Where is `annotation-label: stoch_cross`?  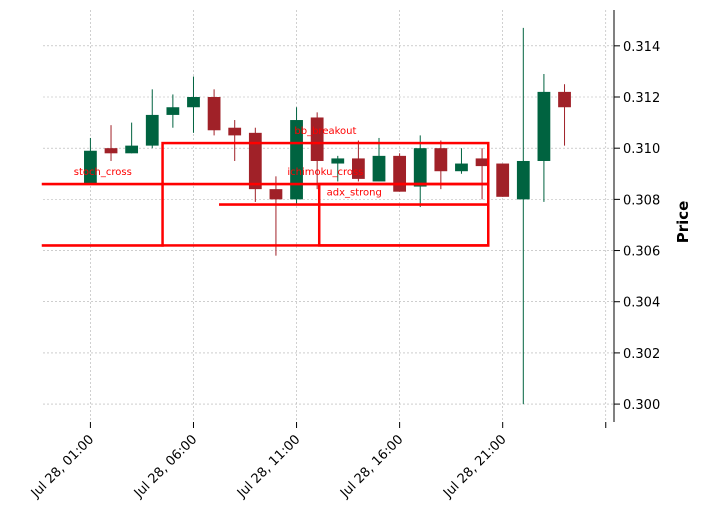 annotation-label: stoch_cross is located at coordinates (103, 172).